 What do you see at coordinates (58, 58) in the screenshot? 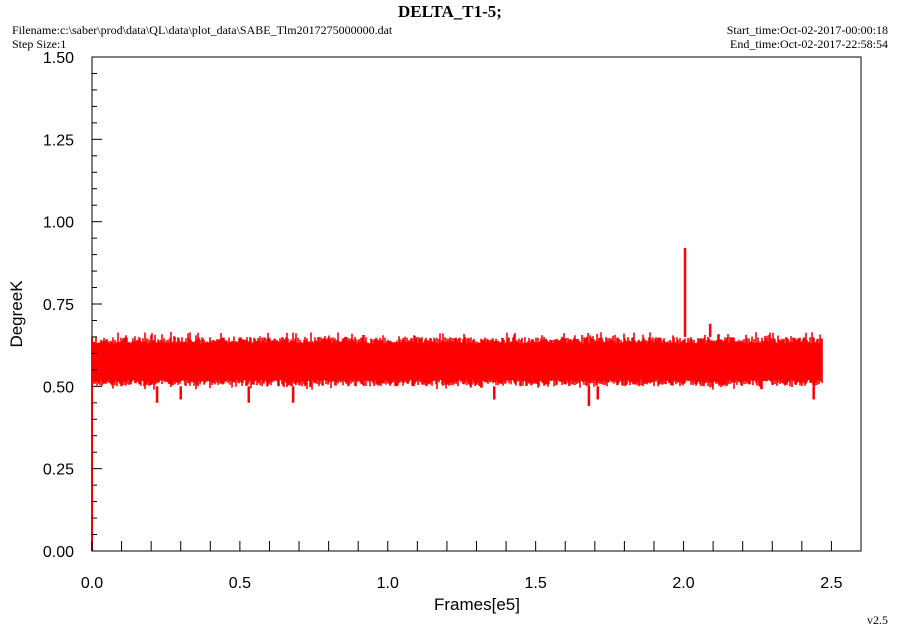
I see `y-tick-label: 1.50` at bounding box center [58, 58].